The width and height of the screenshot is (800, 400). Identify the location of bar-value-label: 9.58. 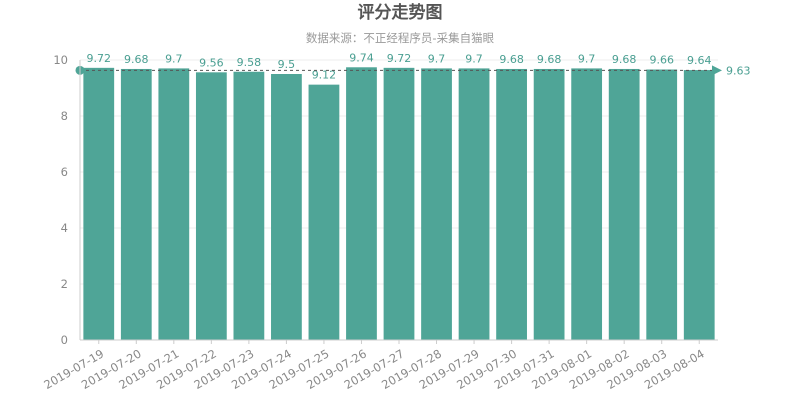
(249, 62).